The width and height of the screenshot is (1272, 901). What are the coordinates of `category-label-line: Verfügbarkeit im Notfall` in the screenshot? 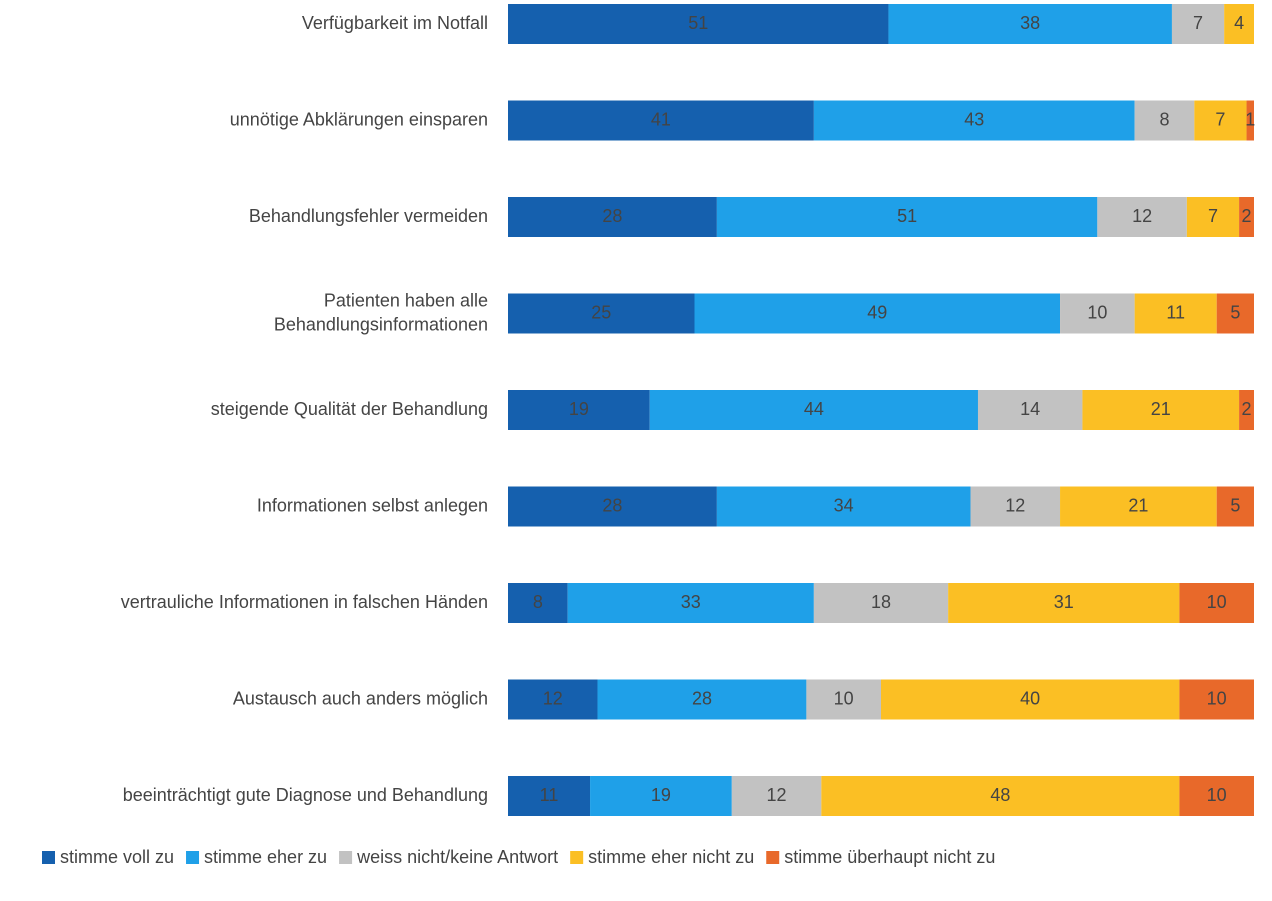 It's located at (395, 23).